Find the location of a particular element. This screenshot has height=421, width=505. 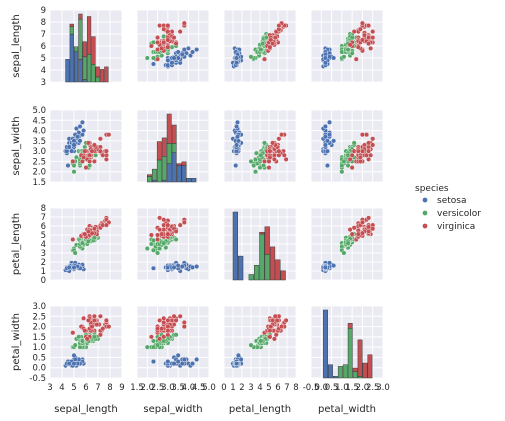

x-tick-label: 3 is located at coordinates (250, 388).